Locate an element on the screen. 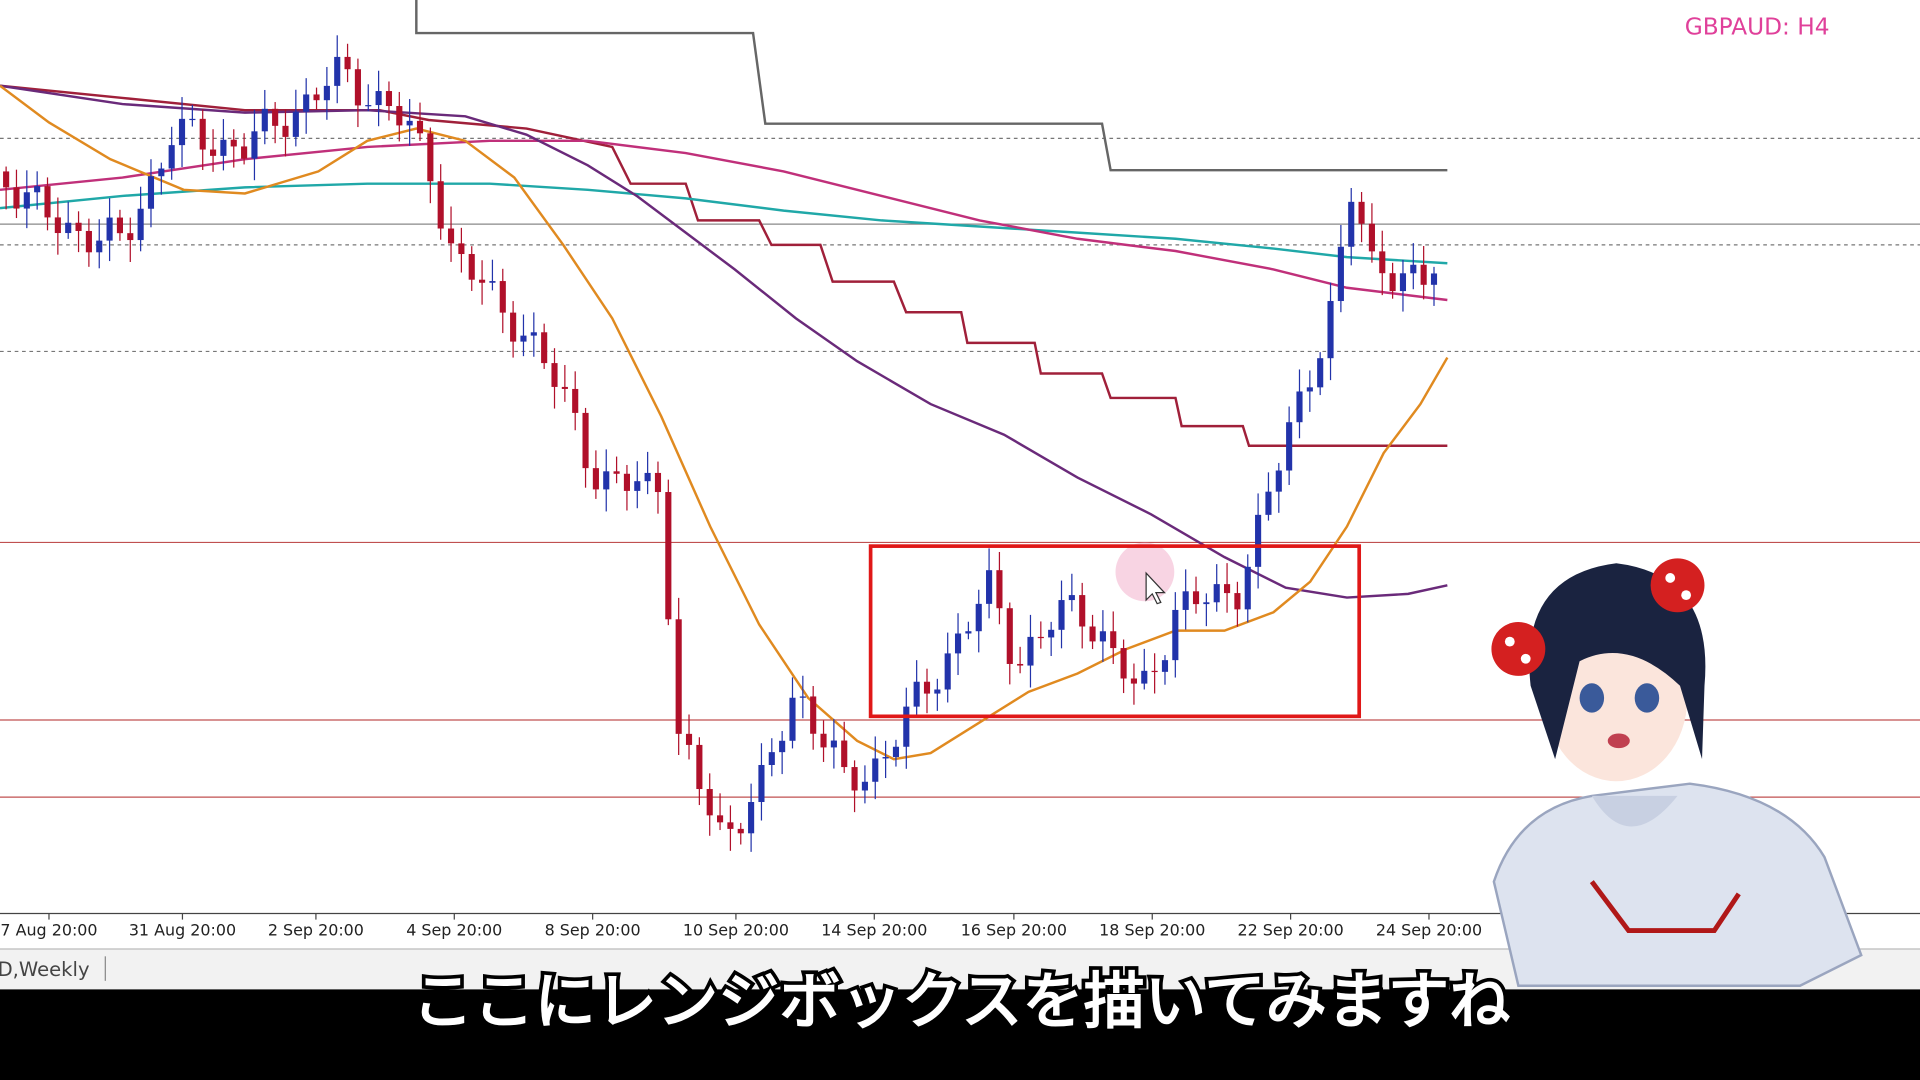 The image size is (1920, 1080). range-box is located at coordinates (1115, 631).